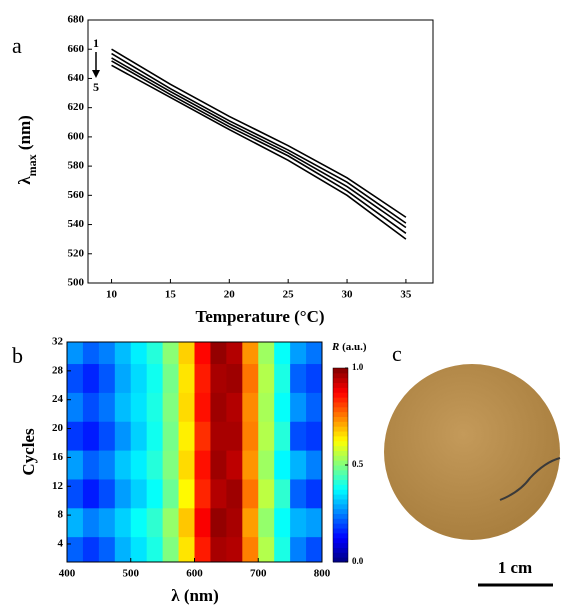 The width and height of the screenshot is (567, 607). What do you see at coordinates (58, 428) in the screenshot?
I see `y-tick-label: 20` at bounding box center [58, 428].